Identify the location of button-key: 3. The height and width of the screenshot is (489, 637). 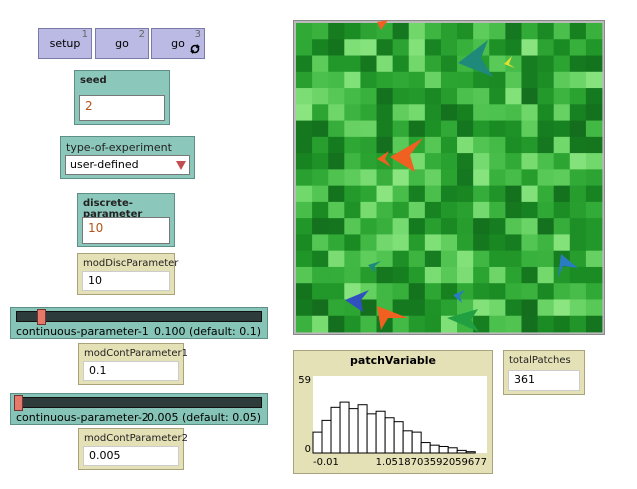
(197, 34).